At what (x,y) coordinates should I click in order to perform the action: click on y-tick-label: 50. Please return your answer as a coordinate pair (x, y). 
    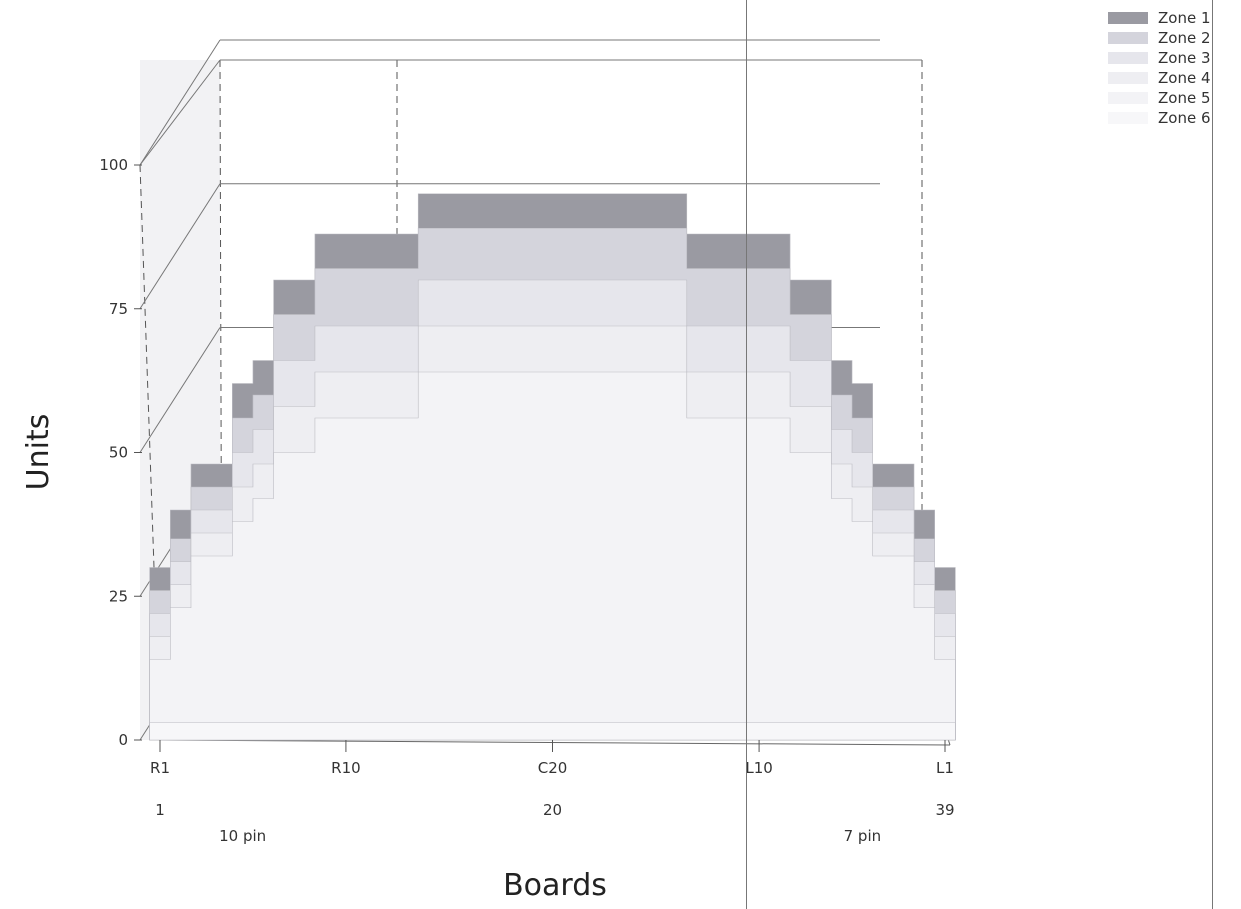
    Looking at the image, I should click on (118, 453).